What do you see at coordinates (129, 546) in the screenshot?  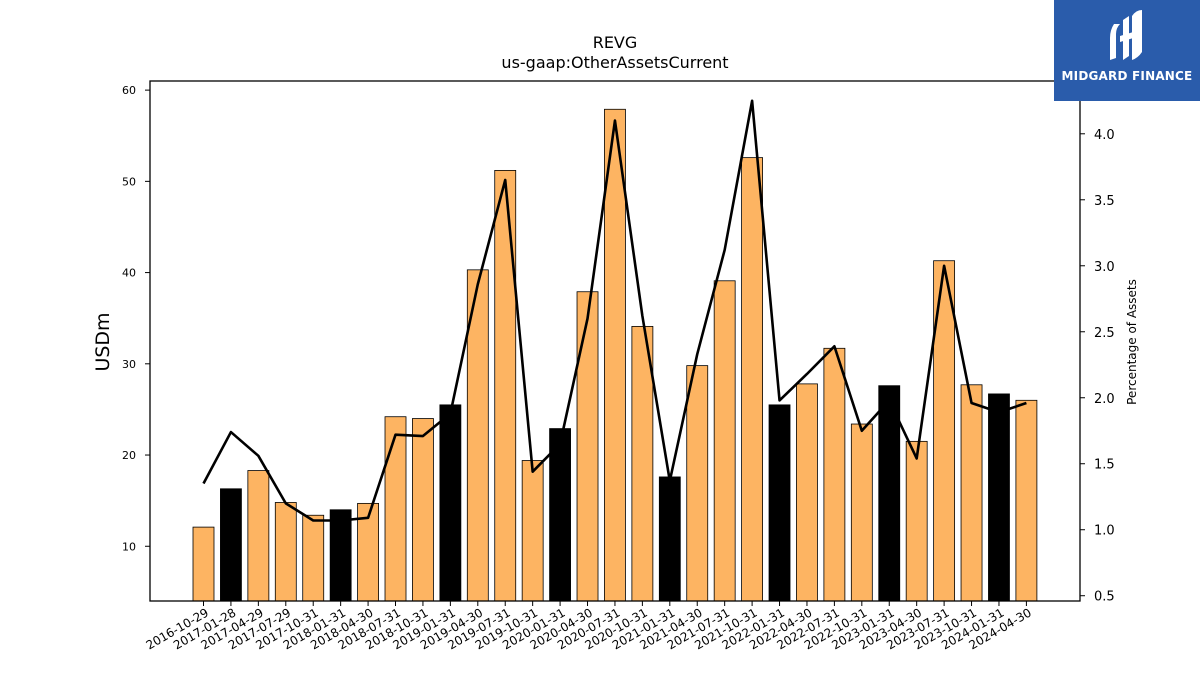 I see `y-tick-label-10: 10` at bounding box center [129, 546].